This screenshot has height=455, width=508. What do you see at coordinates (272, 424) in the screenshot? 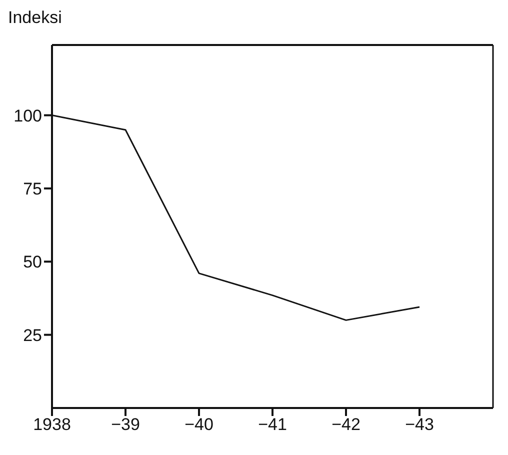
I see `x-tick-label: −41` at bounding box center [272, 424].